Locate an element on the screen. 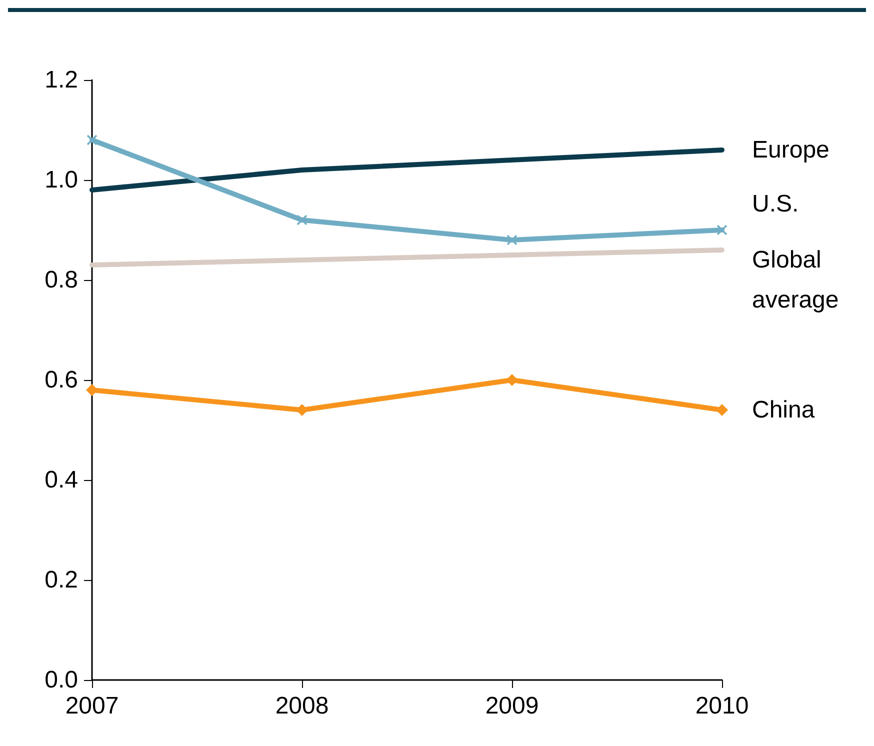 Image resolution: width=874 pixels, height=746 pixels. x-tick-label: 2008 is located at coordinates (302, 706).